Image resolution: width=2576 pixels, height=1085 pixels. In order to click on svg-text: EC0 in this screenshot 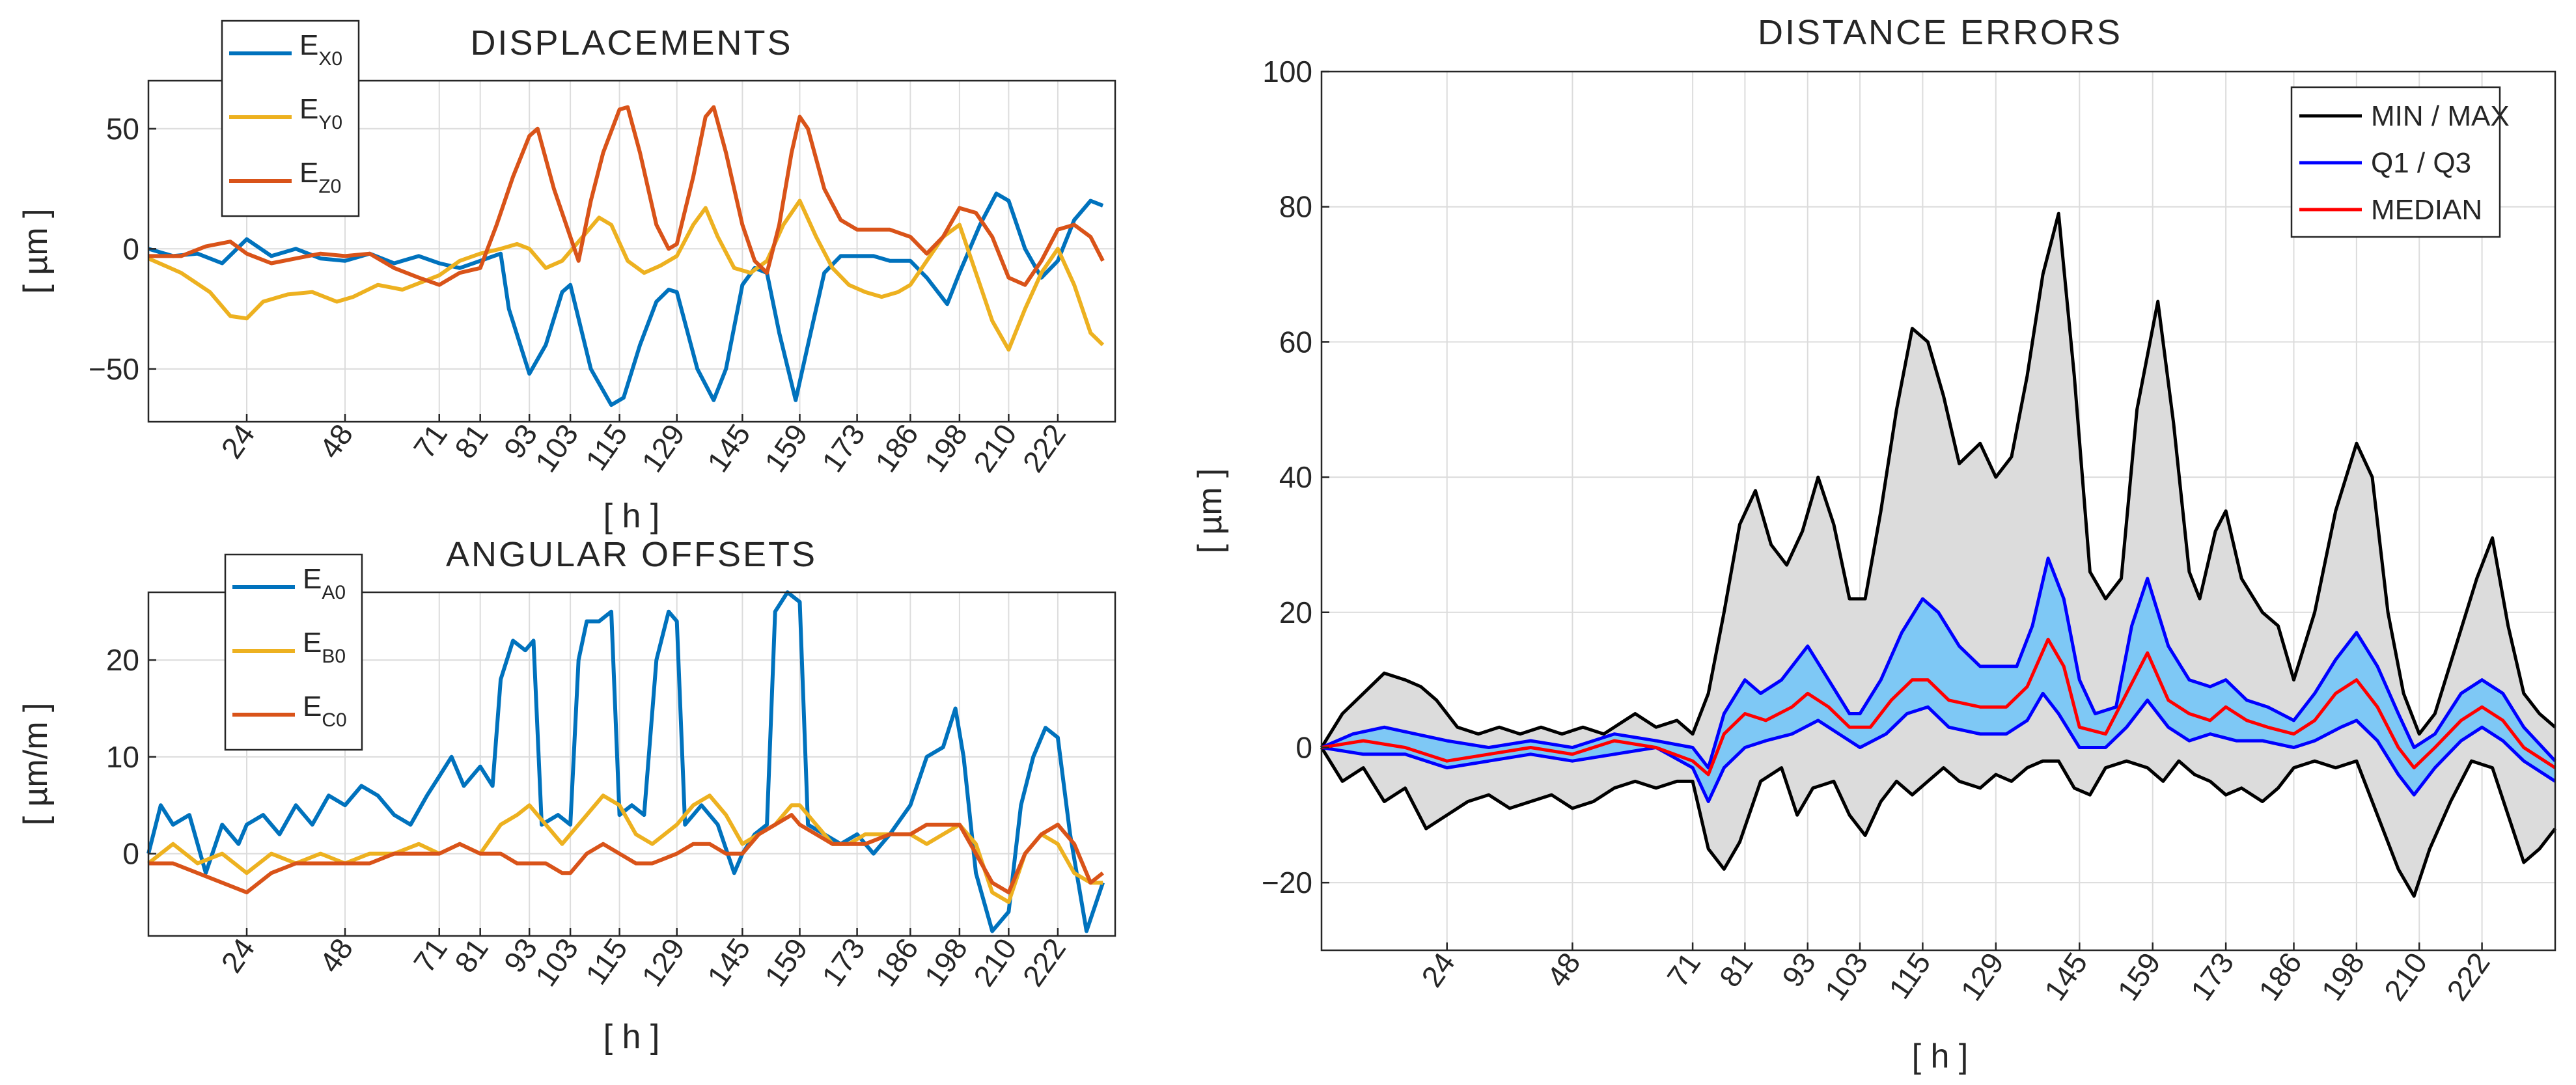, I will do `click(325, 711)`.